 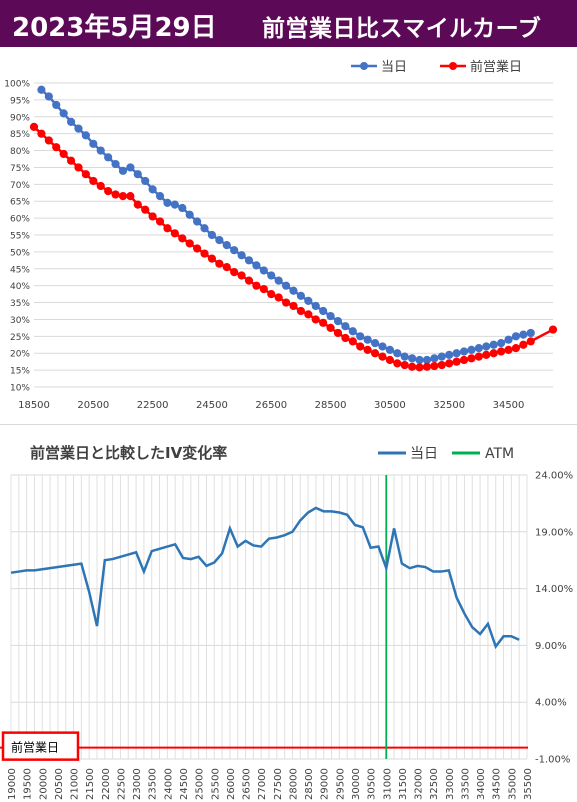 What do you see at coordinates (271, 405) in the screenshot?
I see `x-tick-label: 26500` at bounding box center [271, 405].